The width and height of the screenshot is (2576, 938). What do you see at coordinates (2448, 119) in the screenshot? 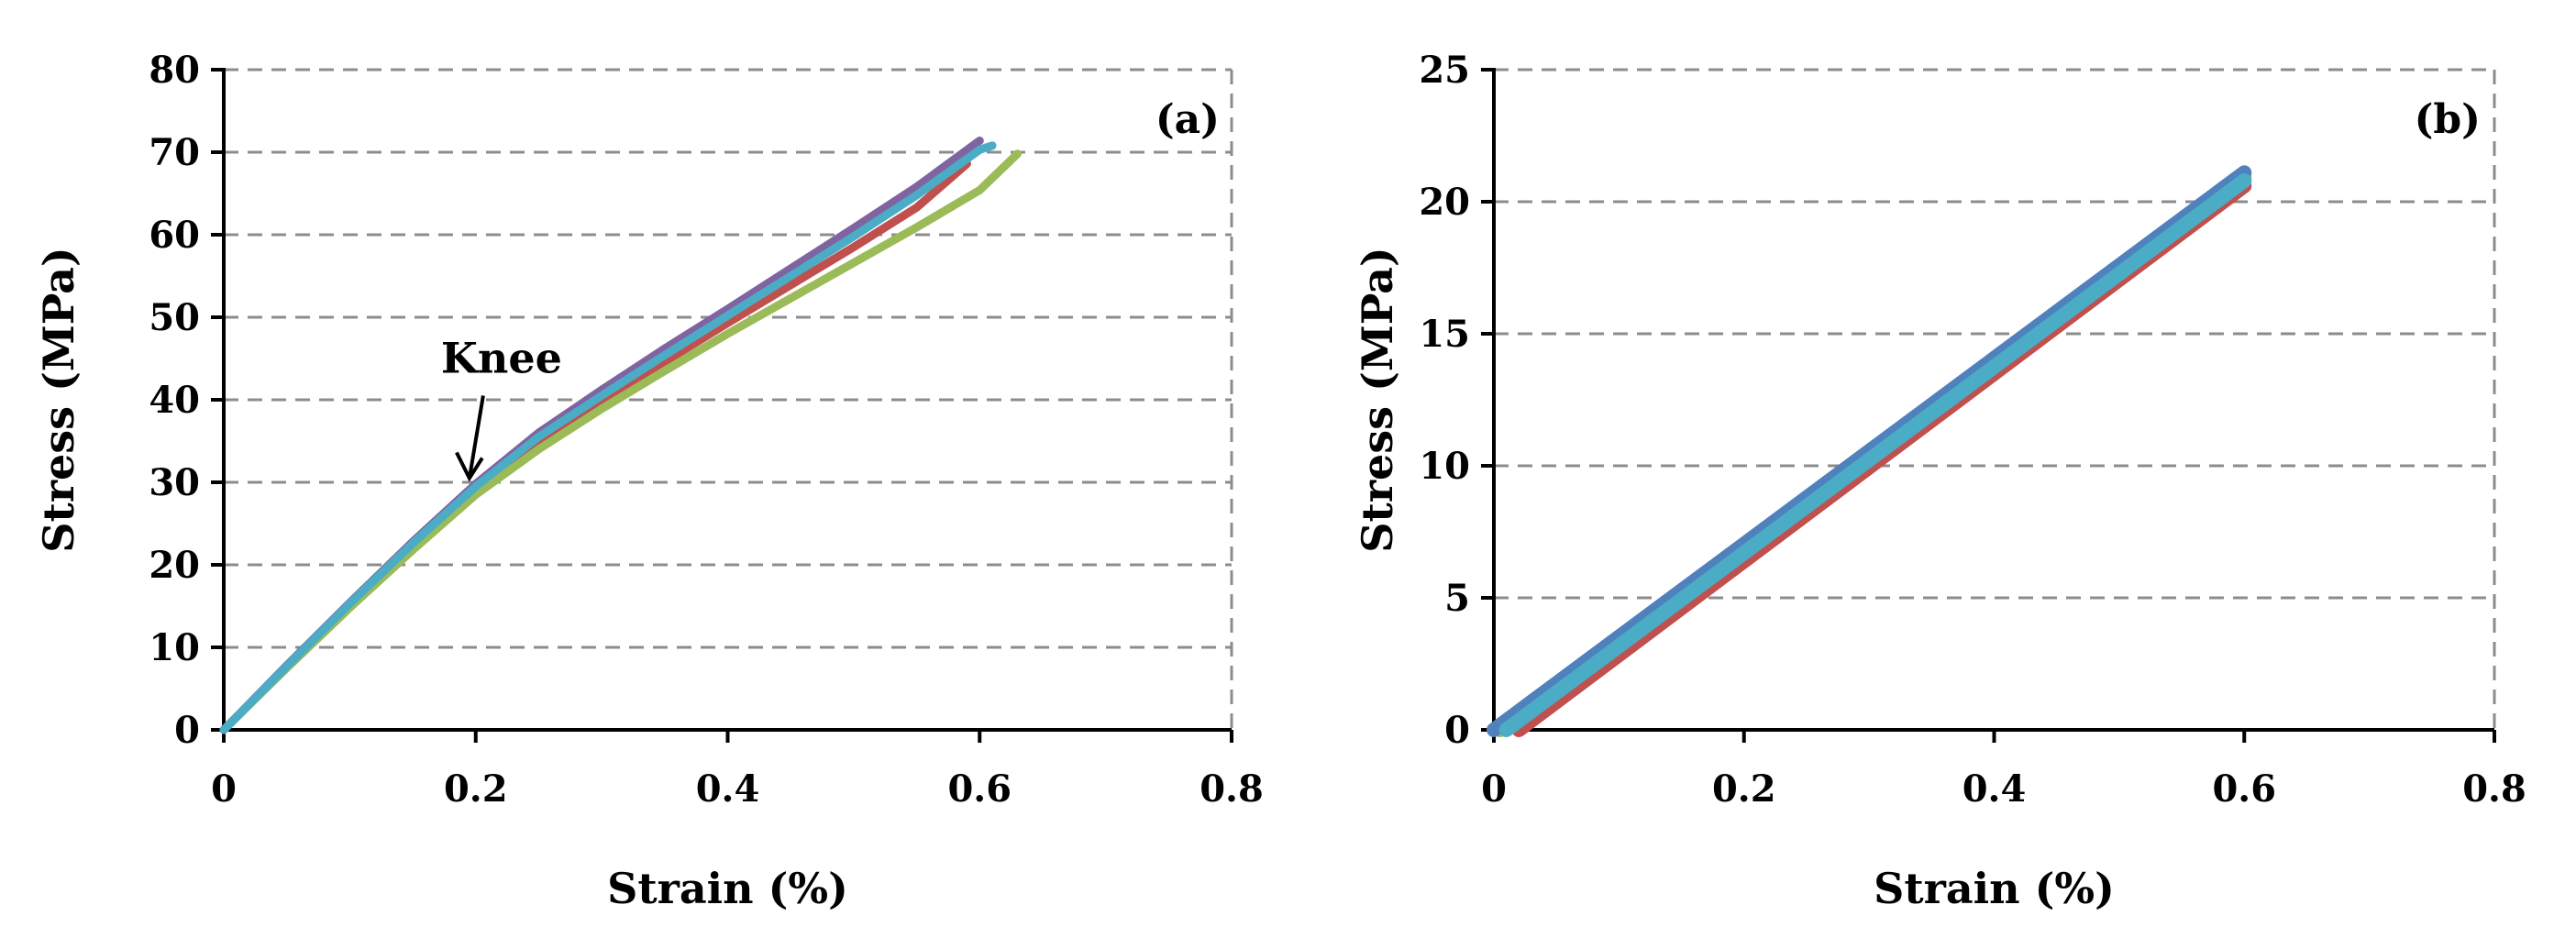
I see `panel-label: (b)` at bounding box center [2448, 119].